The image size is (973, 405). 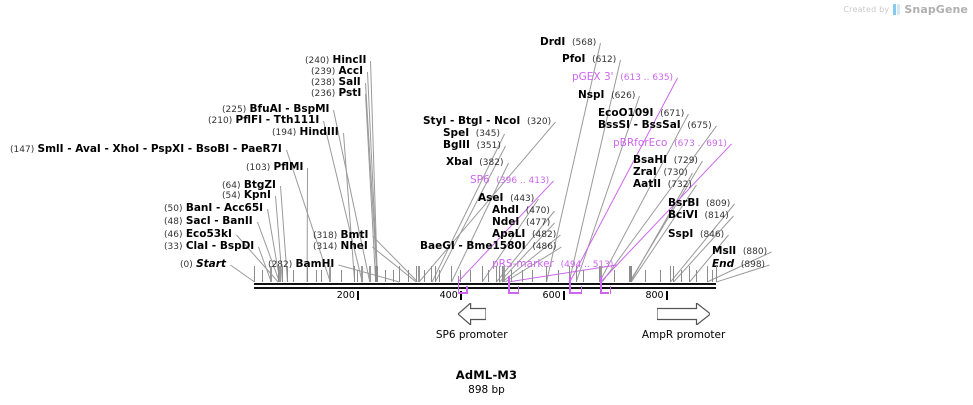 I want to click on coordinate-ruler: 200 400 600 800, so click(x=486, y=297).